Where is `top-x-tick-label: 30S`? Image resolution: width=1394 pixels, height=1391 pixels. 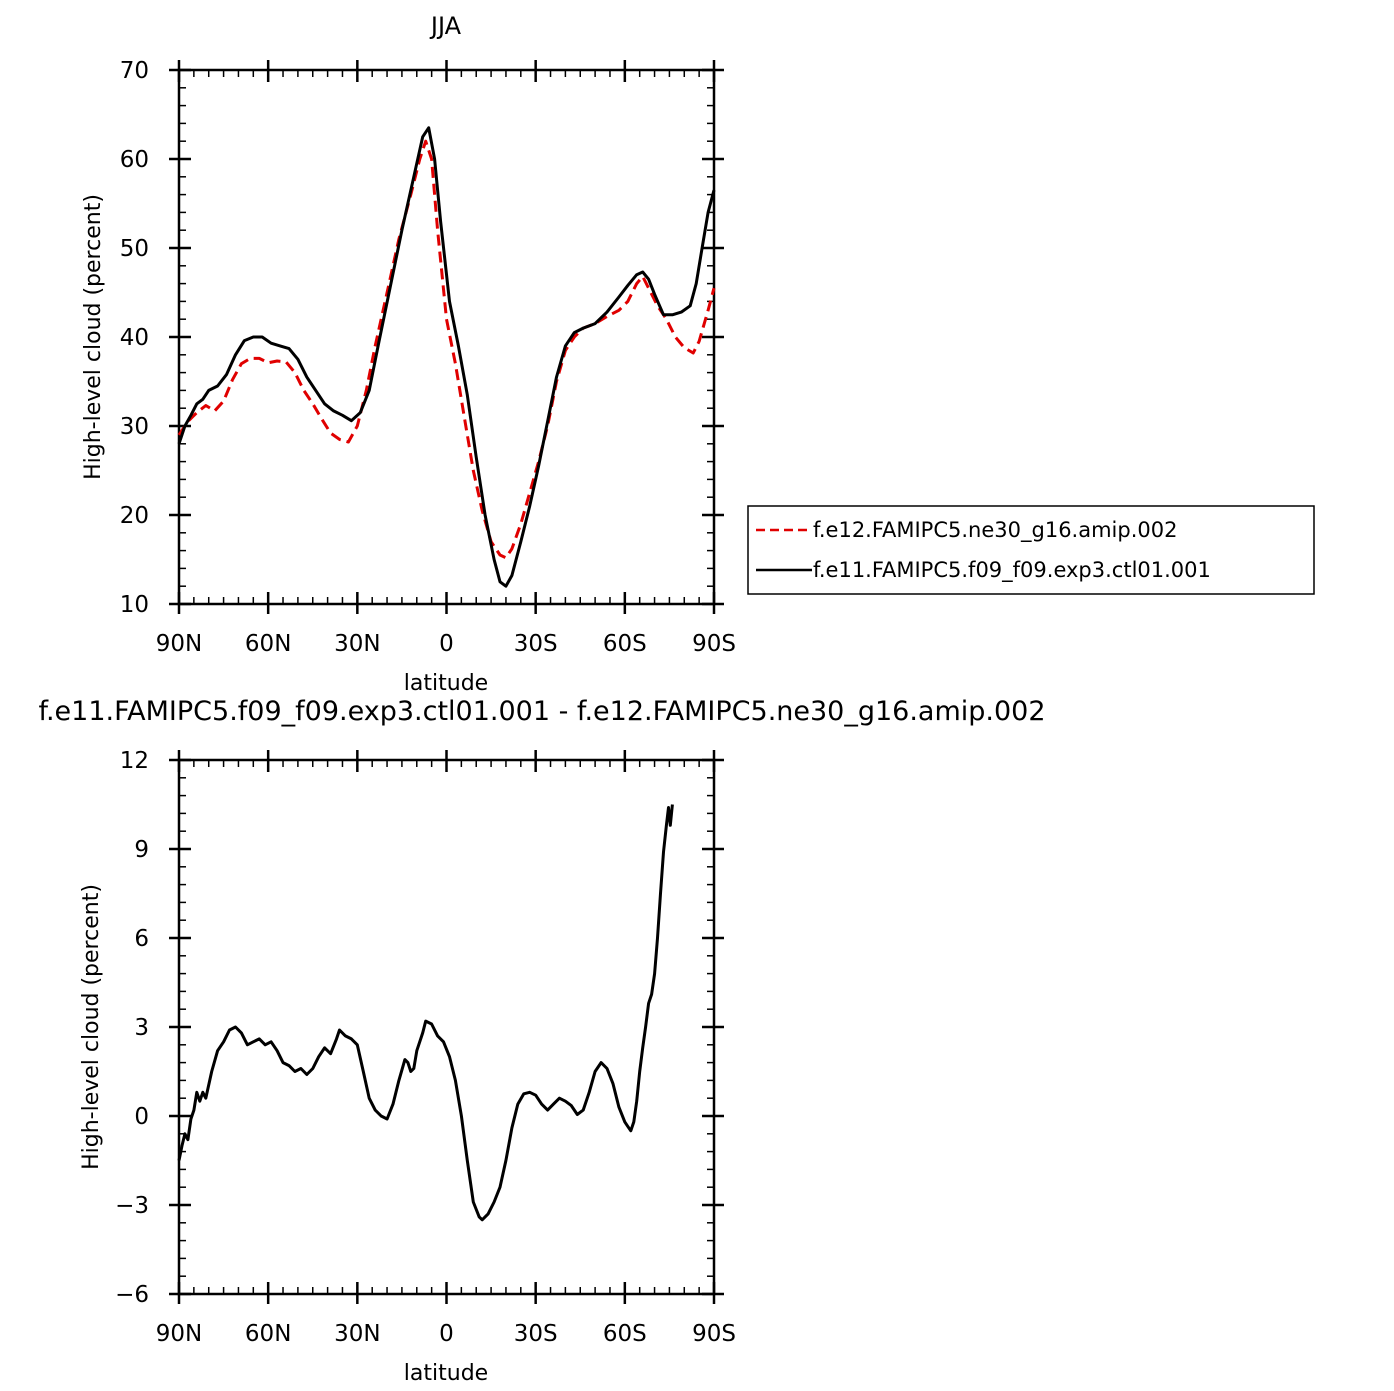 top-x-tick-label: 30S is located at coordinates (536, 644).